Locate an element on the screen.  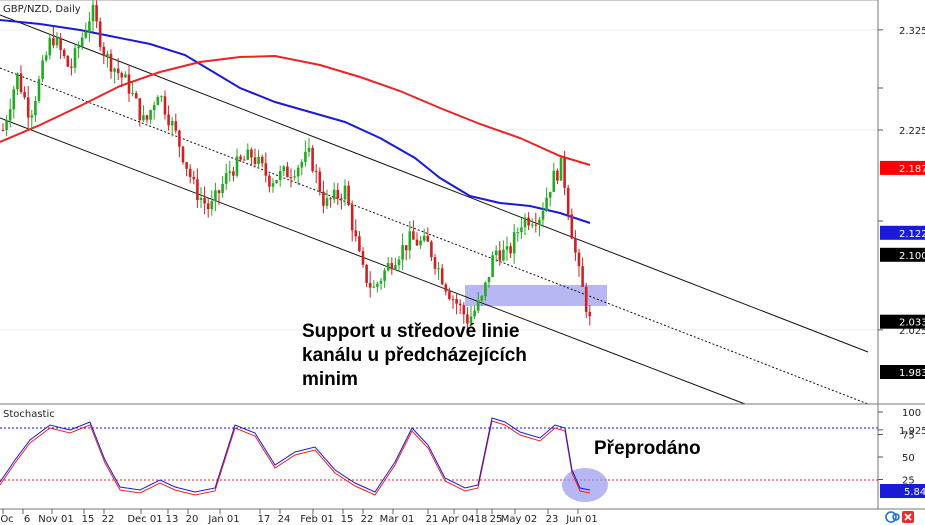
price-label-text: 2.1008 is located at coordinates (912, 256).